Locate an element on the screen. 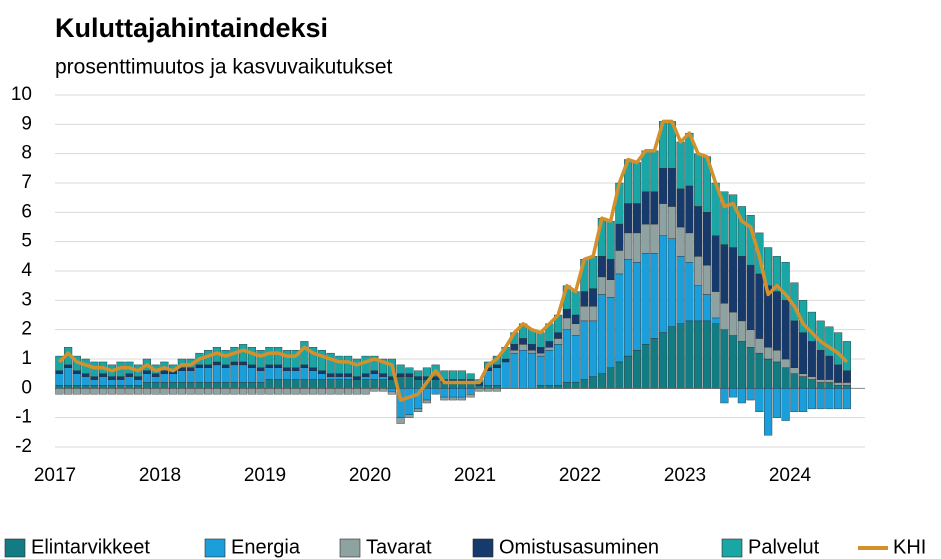 The image size is (941, 559). x-tick-label: 2020 is located at coordinates (370, 475).